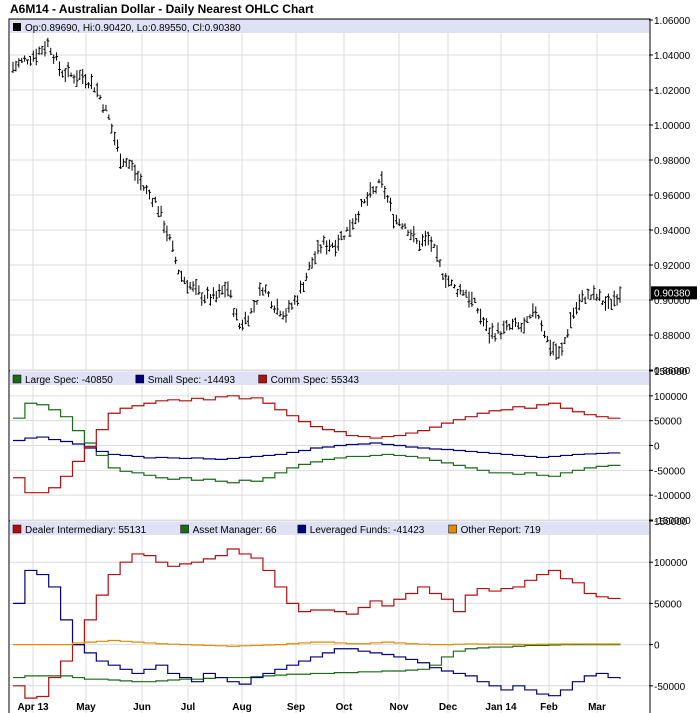 This screenshot has height=713, width=700. Describe the element at coordinates (597, 707) in the screenshot. I see `x-tick-label: Mar` at that location.